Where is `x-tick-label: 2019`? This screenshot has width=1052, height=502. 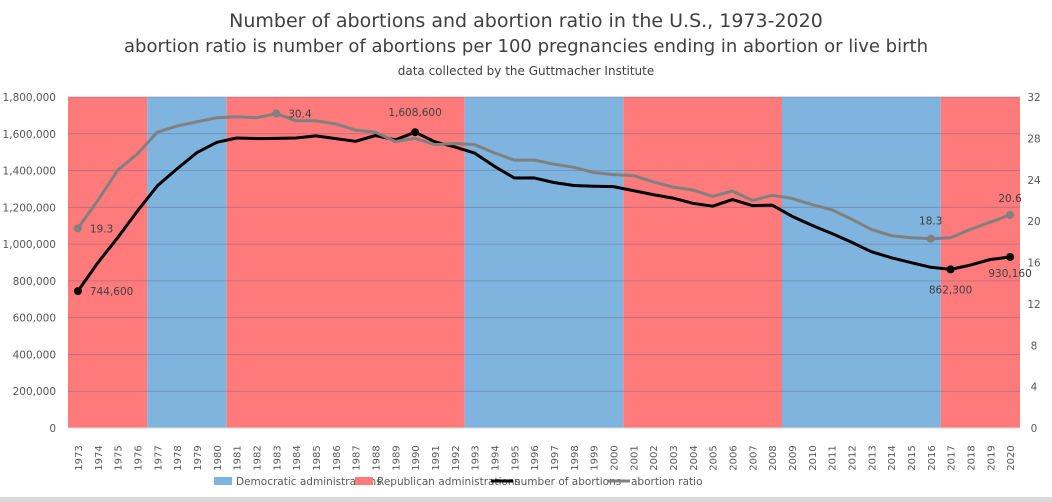 x-tick-label: 2019 is located at coordinates (991, 457).